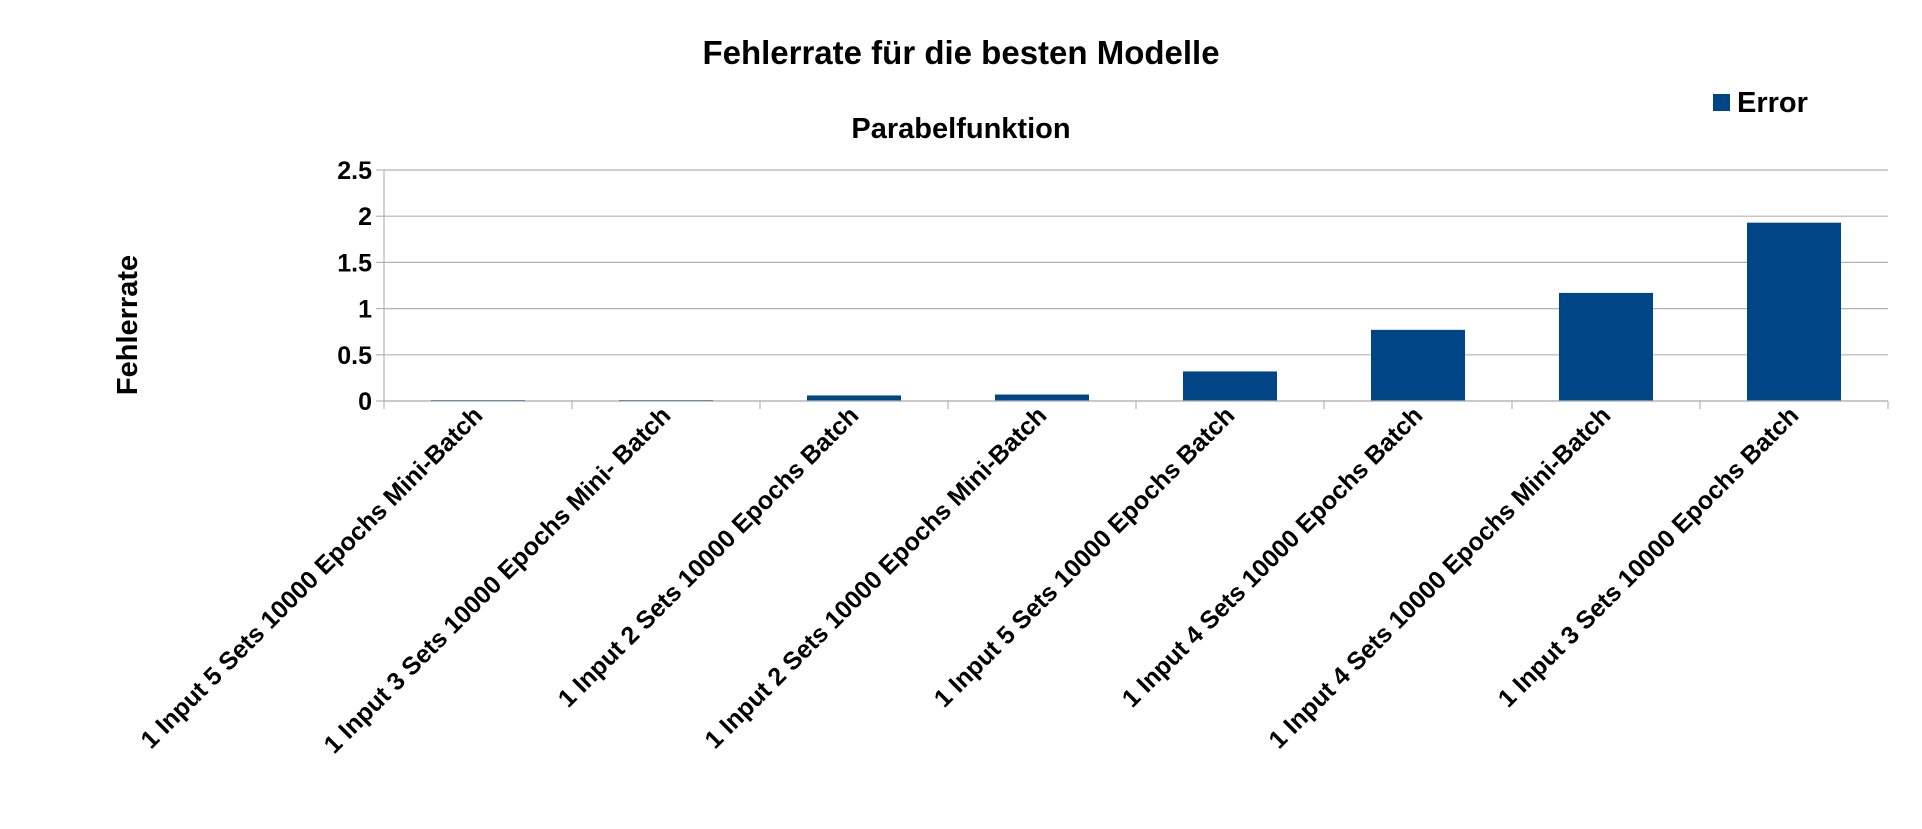  What do you see at coordinates (875, 577) in the screenshot?
I see `x-tick-label: 1 Input 2 Sets 10000 Epochs Mini-Batch` at bounding box center [875, 577].